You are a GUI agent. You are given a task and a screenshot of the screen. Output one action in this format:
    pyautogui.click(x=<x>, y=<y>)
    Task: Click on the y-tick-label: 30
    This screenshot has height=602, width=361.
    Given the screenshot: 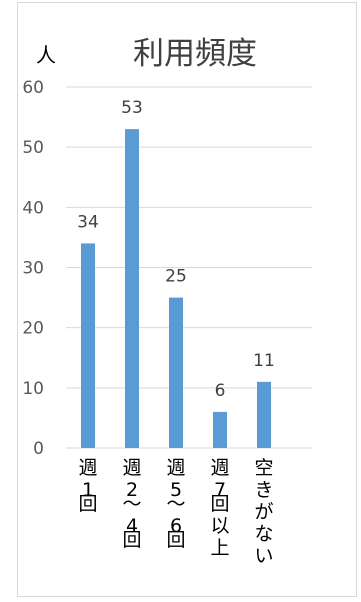 What is the action you would take?
    pyautogui.click(x=33, y=269)
    